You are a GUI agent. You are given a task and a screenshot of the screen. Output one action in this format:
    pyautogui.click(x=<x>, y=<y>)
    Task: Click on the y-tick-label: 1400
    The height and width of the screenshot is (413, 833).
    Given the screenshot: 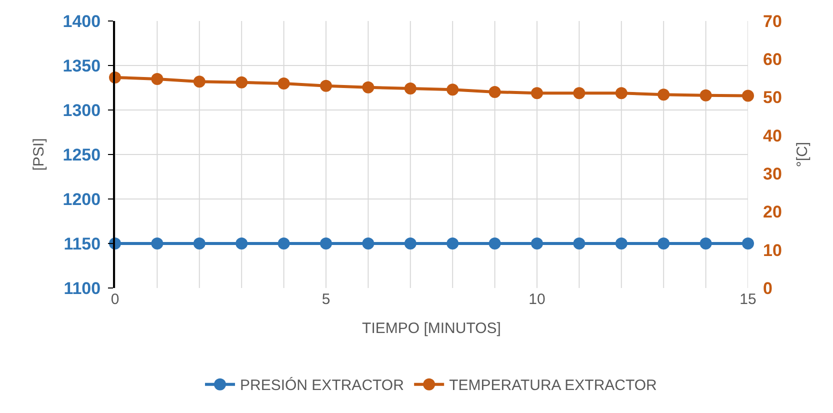 What is the action you would take?
    pyautogui.click(x=81, y=21)
    